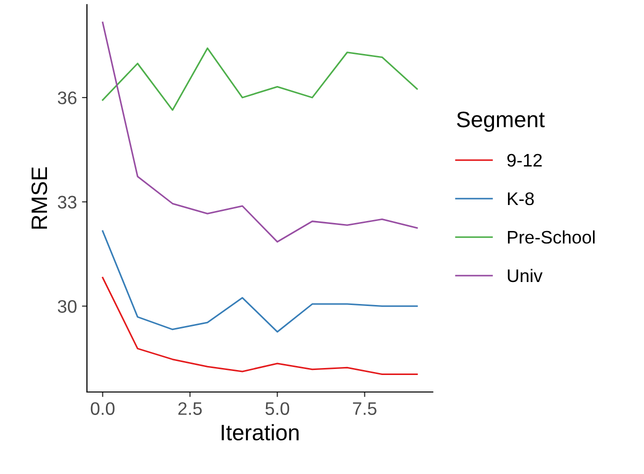 This screenshot has width=644, height=474. What do you see at coordinates (39, 198) in the screenshot?
I see `y-axis-title: RMSE` at bounding box center [39, 198].